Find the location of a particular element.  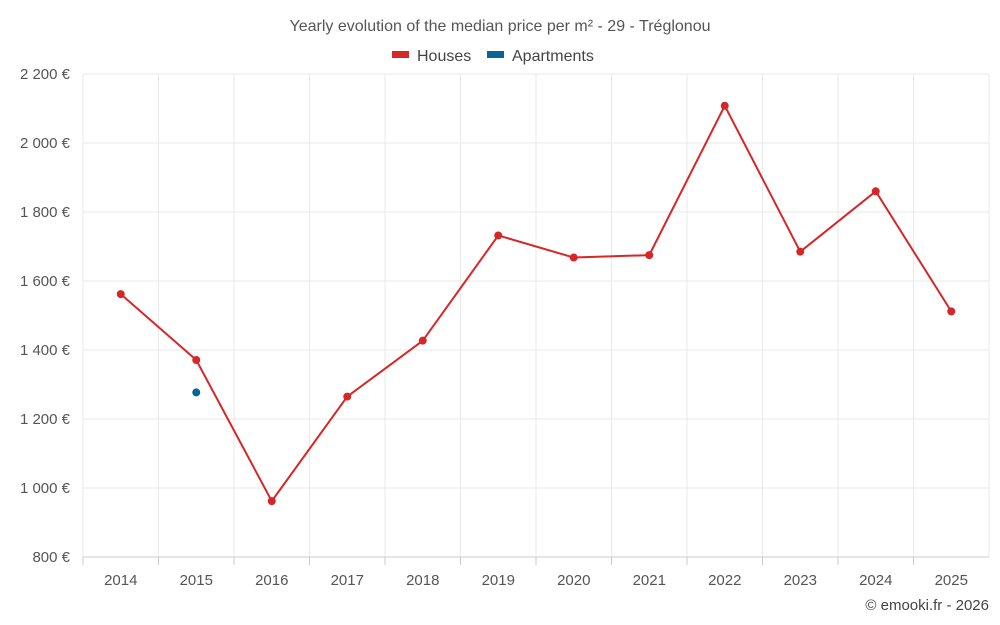

x-tick-label: 2019 is located at coordinates (498, 580).